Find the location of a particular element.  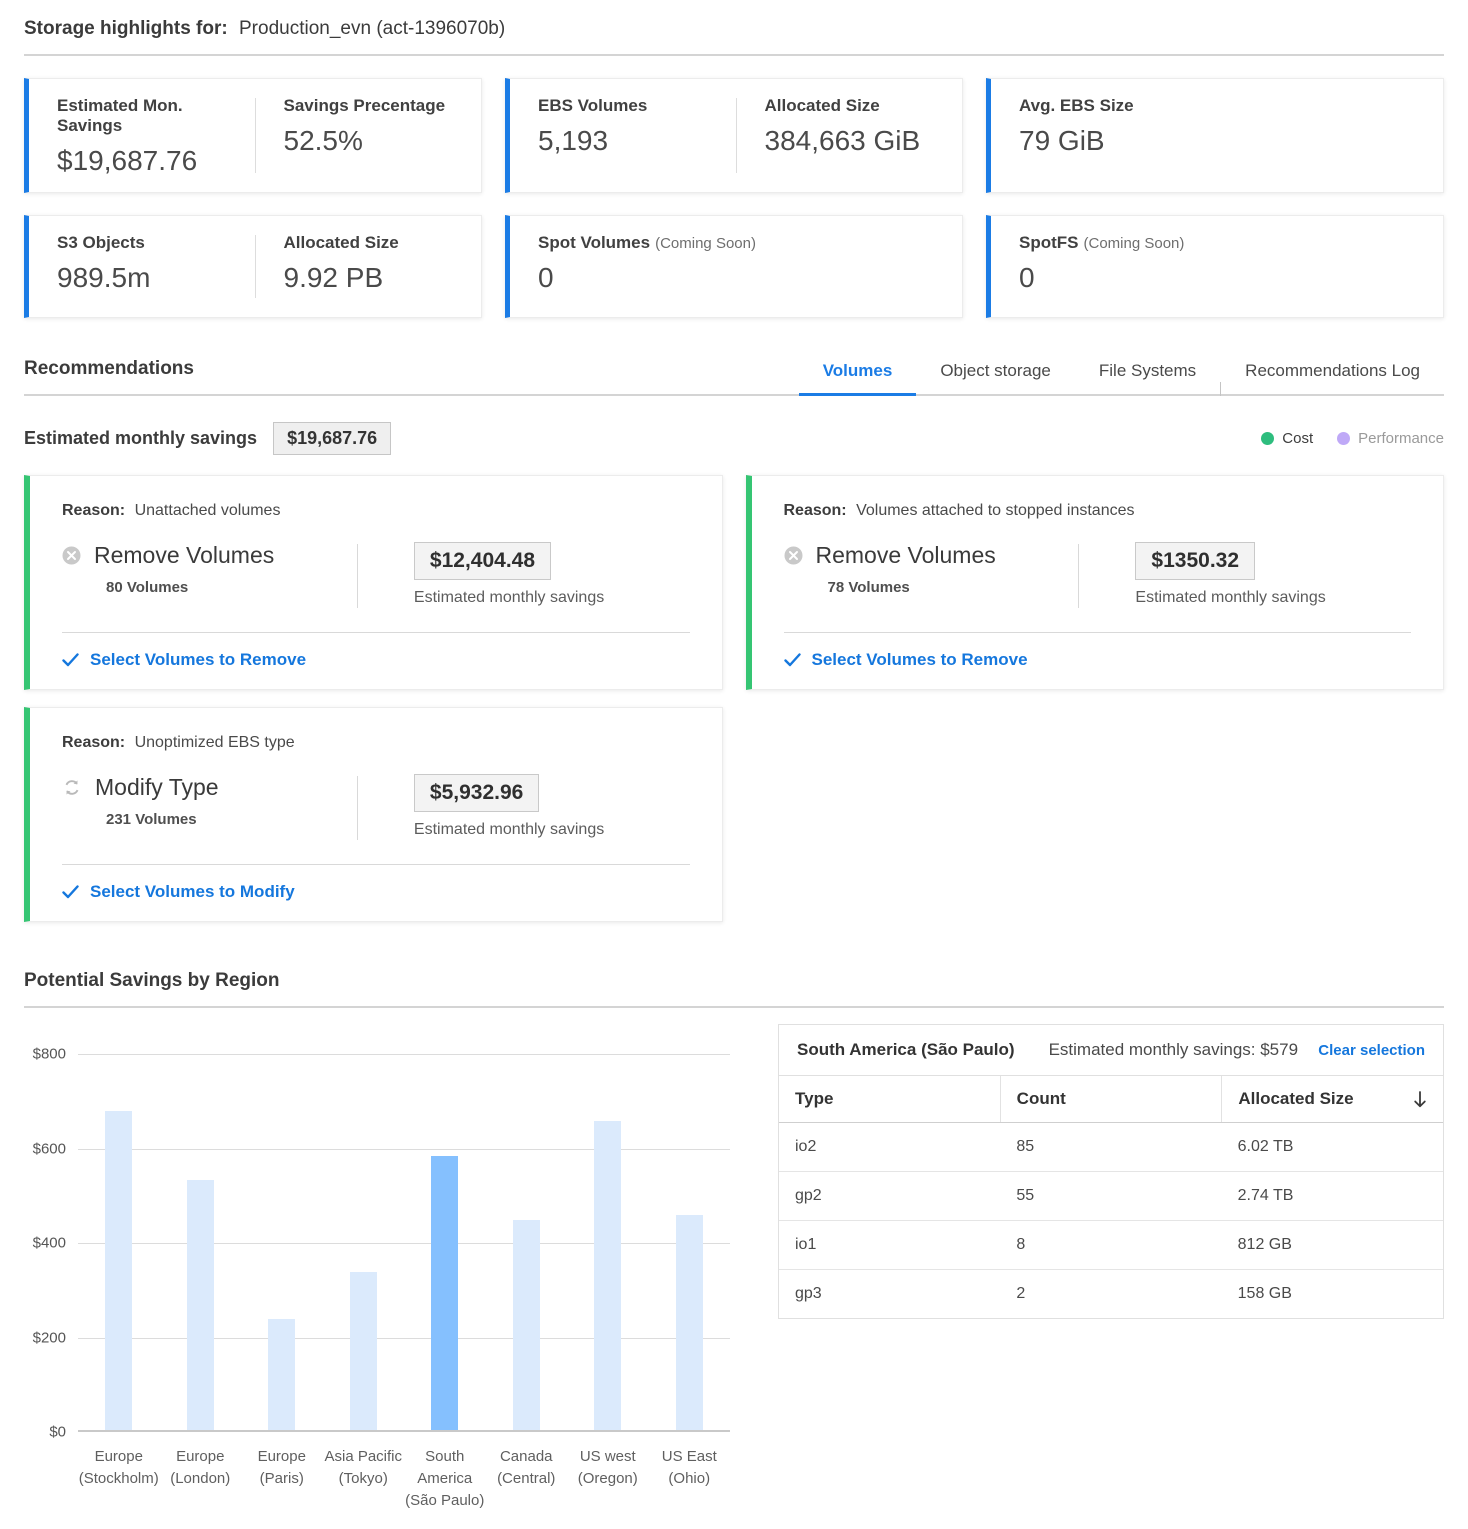

legend-label: Cost is located at coordinates (1298, 438).